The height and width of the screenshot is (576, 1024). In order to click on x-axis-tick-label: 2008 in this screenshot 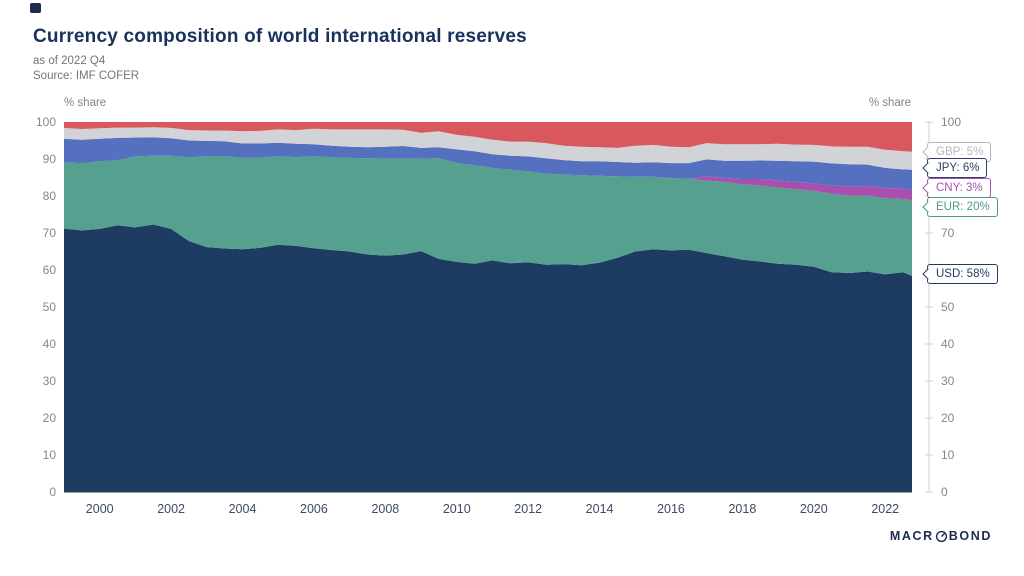, I will do `click(385, 509)`.